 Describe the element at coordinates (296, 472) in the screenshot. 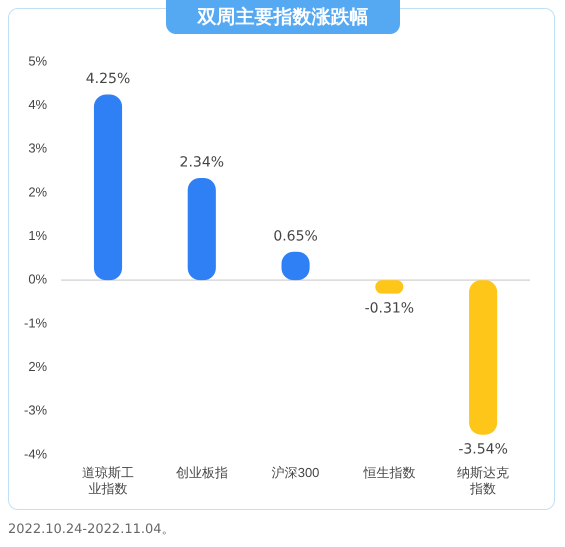

I see `x-tick-label: 沪深300` at that location.